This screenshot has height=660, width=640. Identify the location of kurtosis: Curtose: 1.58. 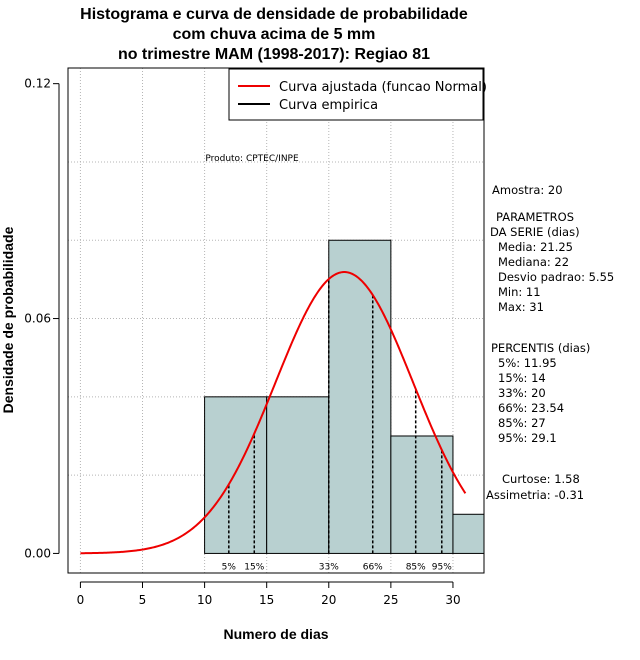
(541, 479).